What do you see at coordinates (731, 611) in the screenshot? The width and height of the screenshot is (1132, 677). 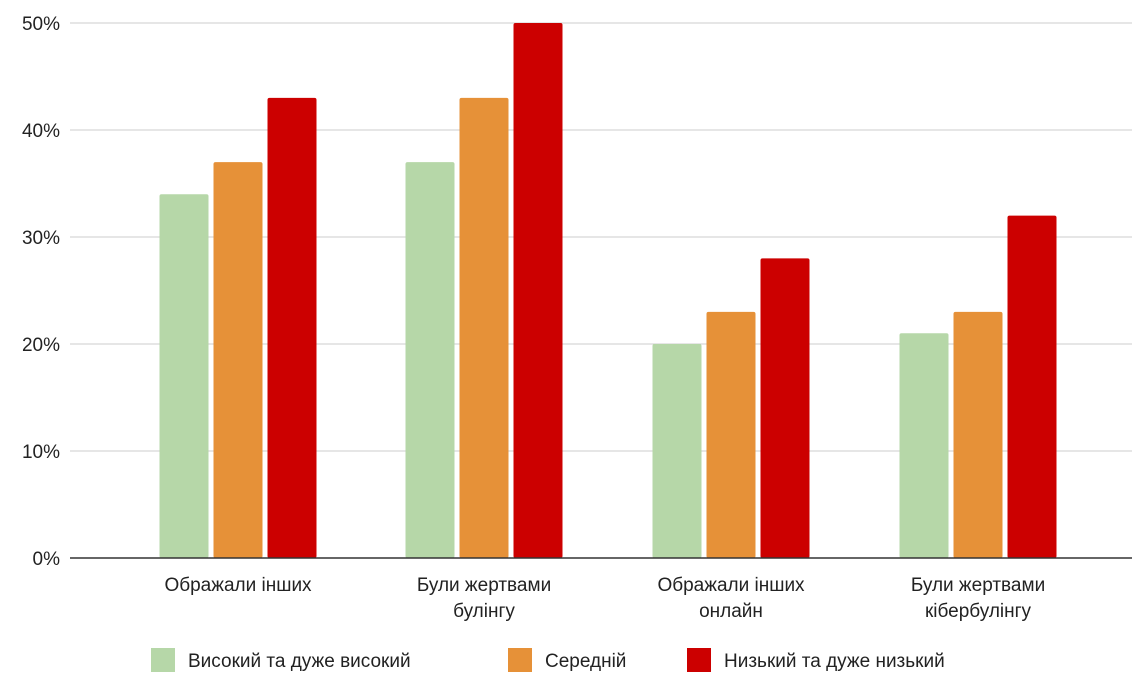 I see `x-category-label: онлайн` at bounding box center [731, 611].